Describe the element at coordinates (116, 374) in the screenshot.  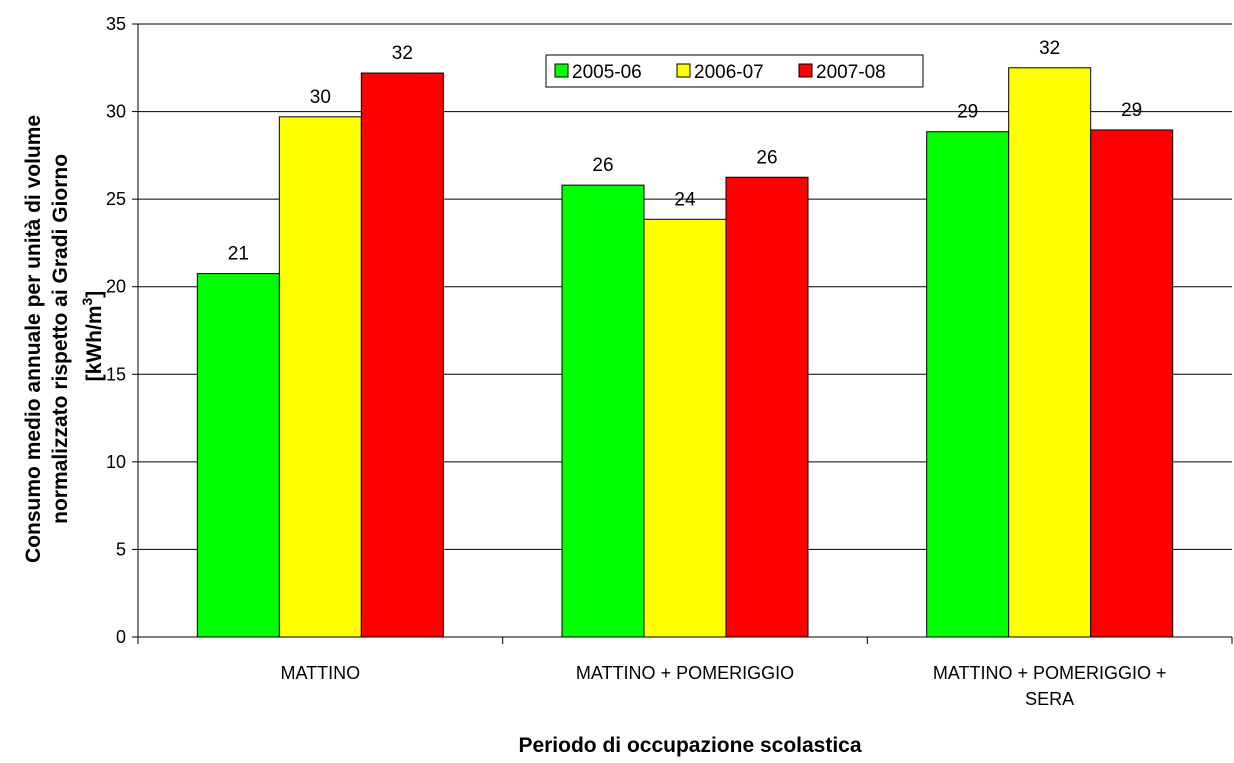
I see `y-tick-label: 15` at that location.